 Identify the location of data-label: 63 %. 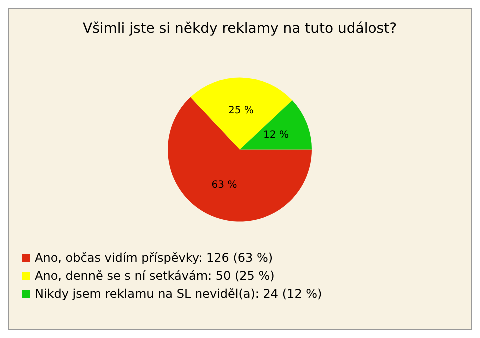
(225, 186).